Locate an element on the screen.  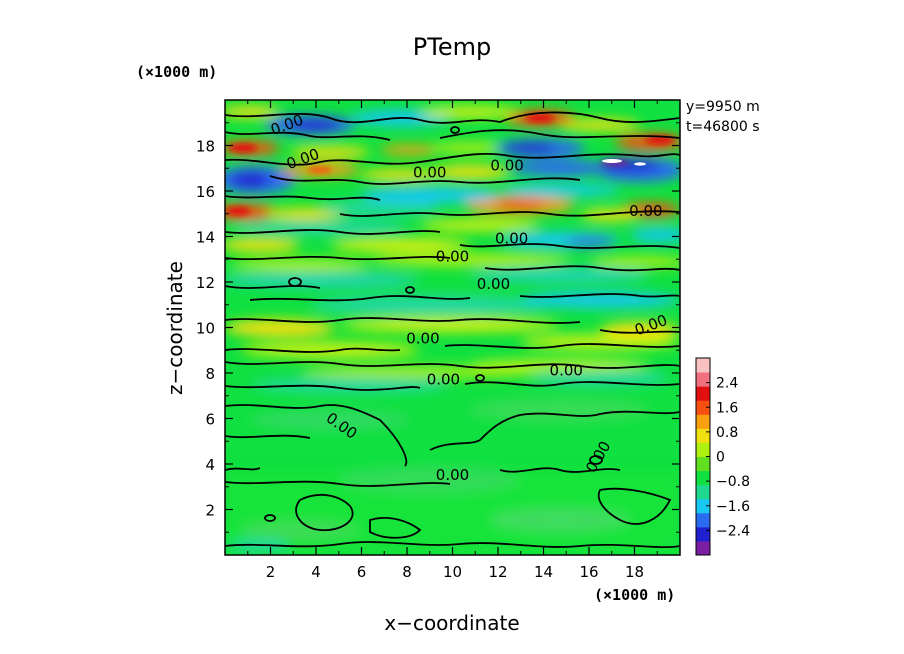
x-tick-label: 2 is located at coordinates (271, 572).